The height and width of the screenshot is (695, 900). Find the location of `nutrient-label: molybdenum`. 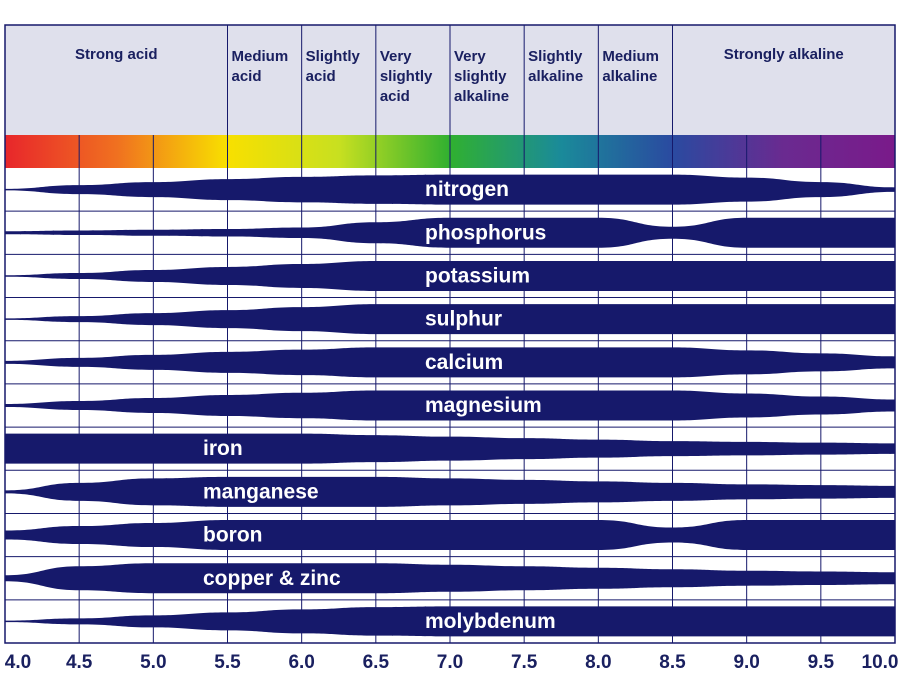

nutrient-label: molybdenum is located at coordinates (490, 621).